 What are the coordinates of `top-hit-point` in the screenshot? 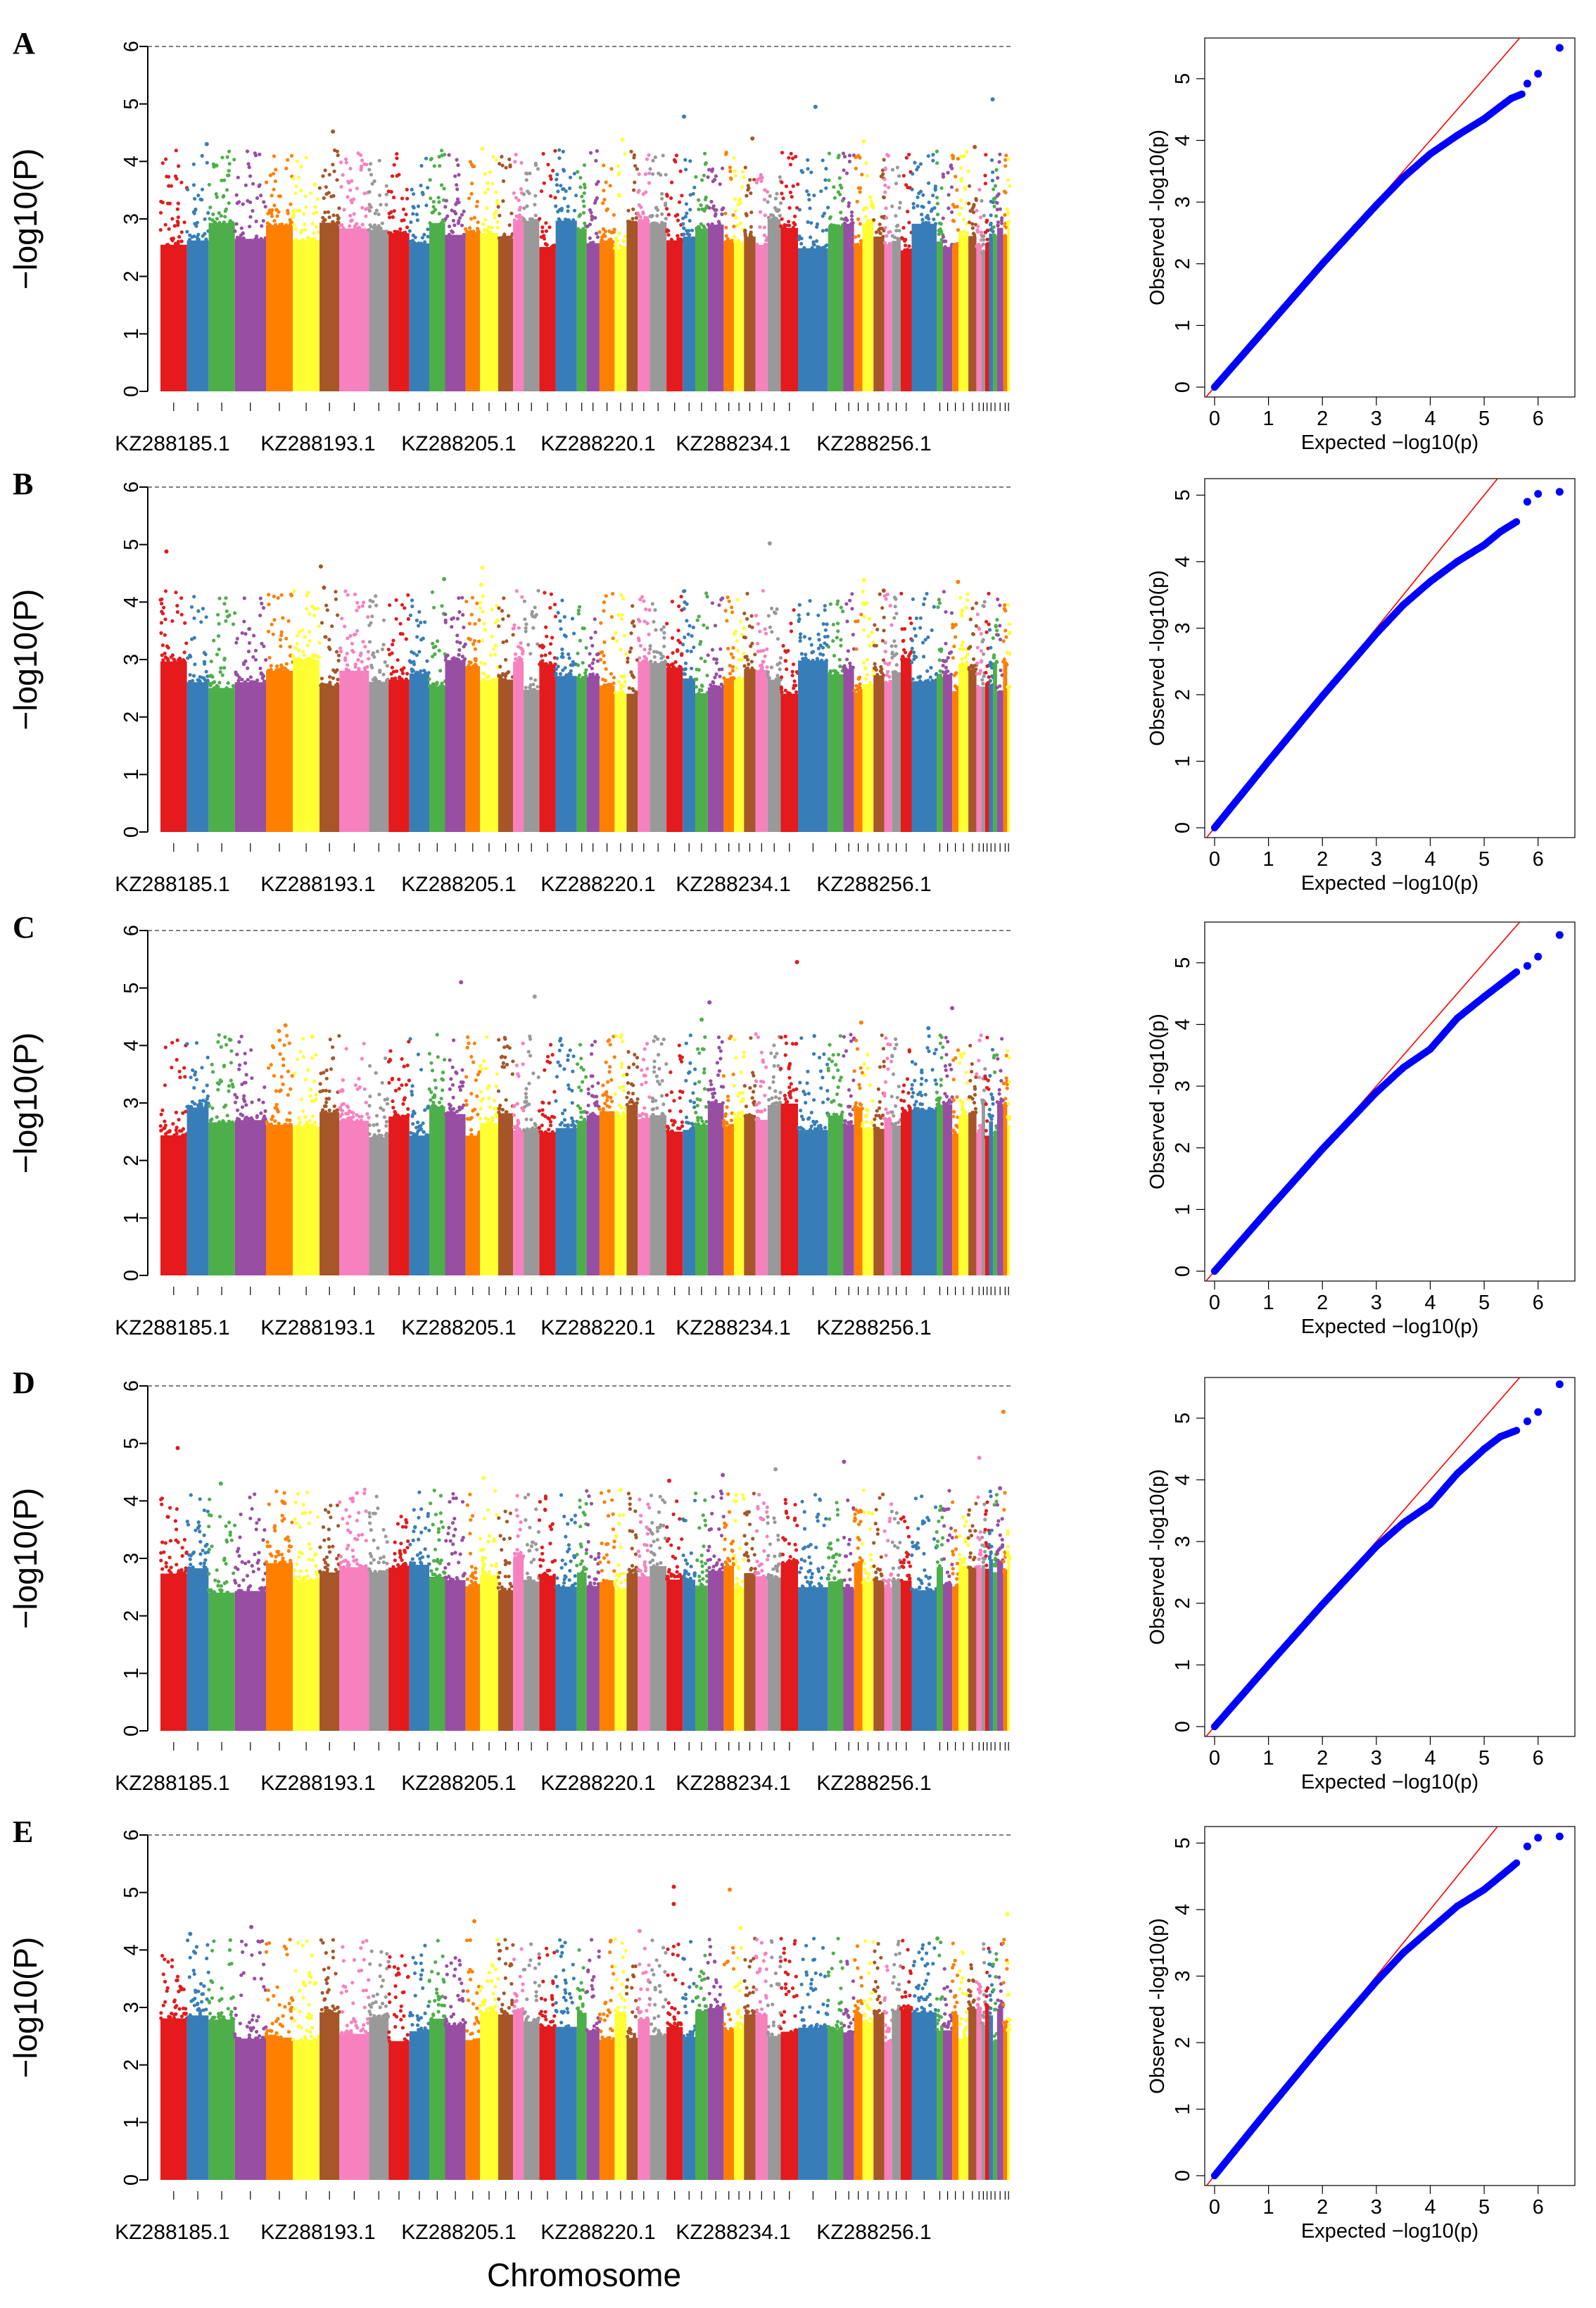 It's located at (952, 1008).